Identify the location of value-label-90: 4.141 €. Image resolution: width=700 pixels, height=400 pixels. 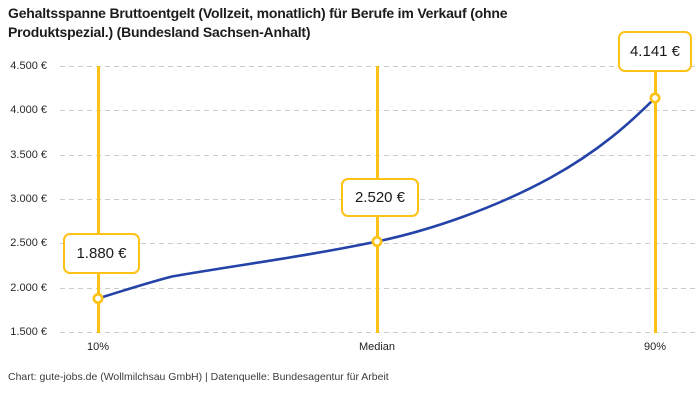
(655, 51).